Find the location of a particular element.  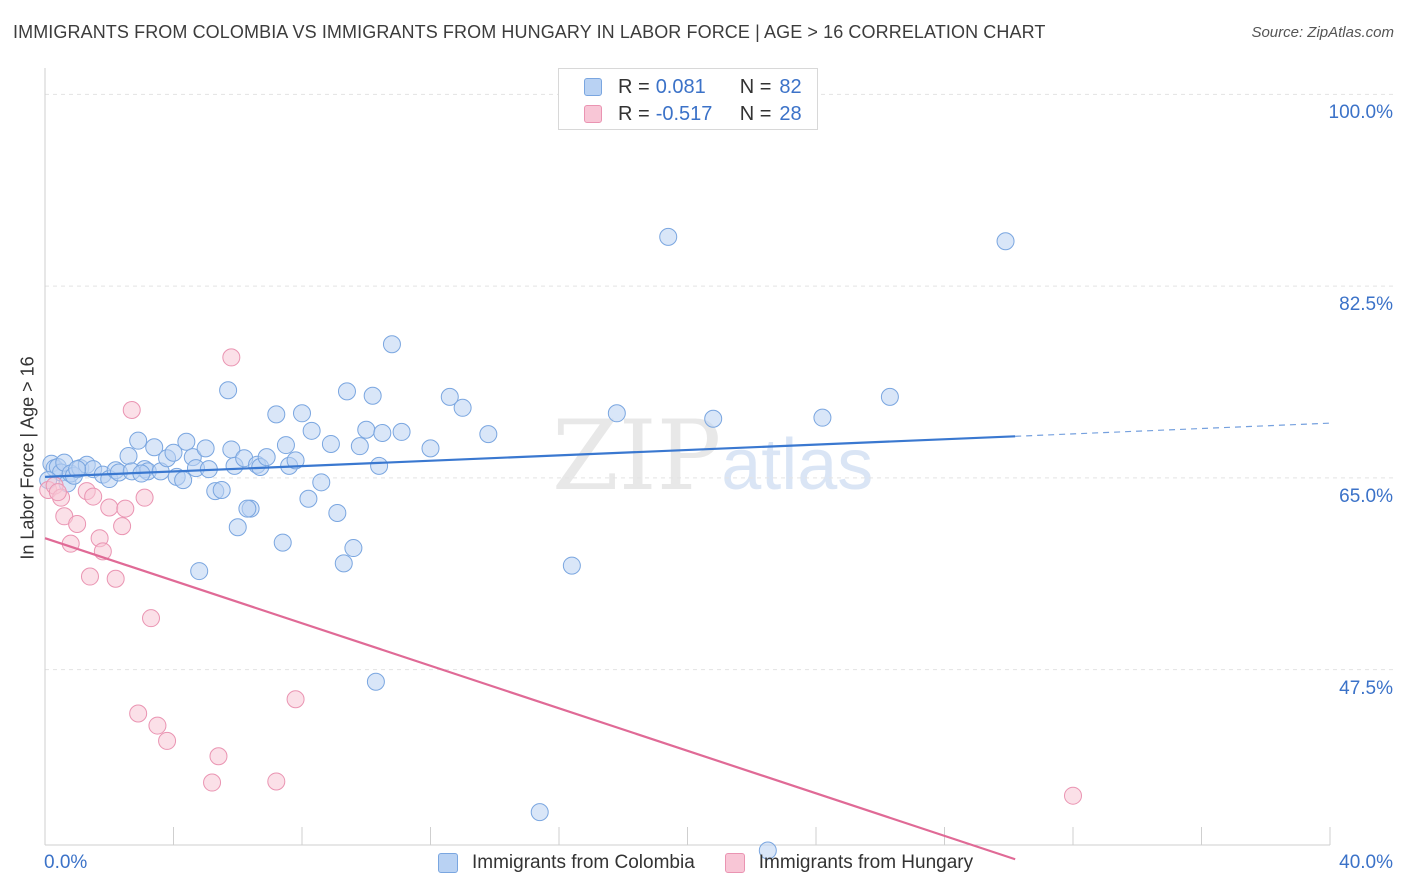

watermark-atlas: atlas is located at coordinates (797, 465).